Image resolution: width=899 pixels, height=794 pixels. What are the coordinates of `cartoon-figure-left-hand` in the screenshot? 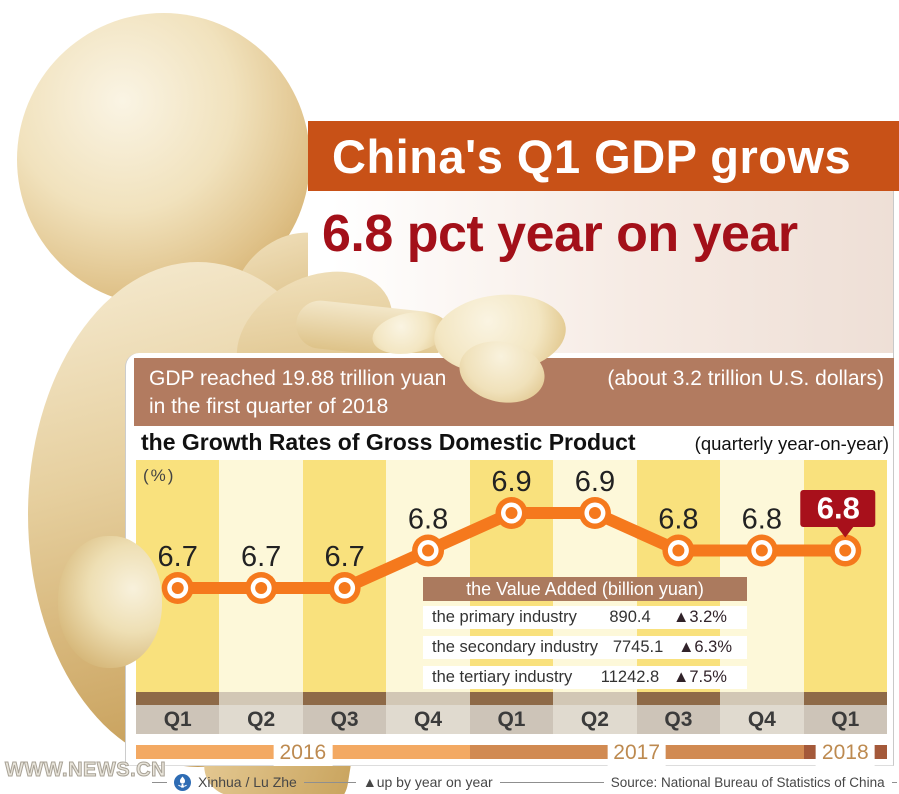 It's located at (110, 602).